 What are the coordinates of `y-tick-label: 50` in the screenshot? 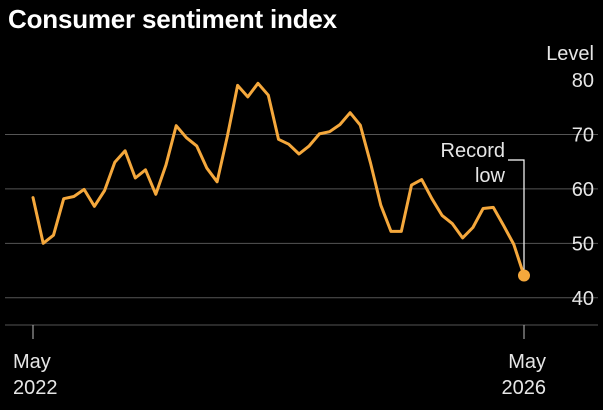 It's located at (583, 244).